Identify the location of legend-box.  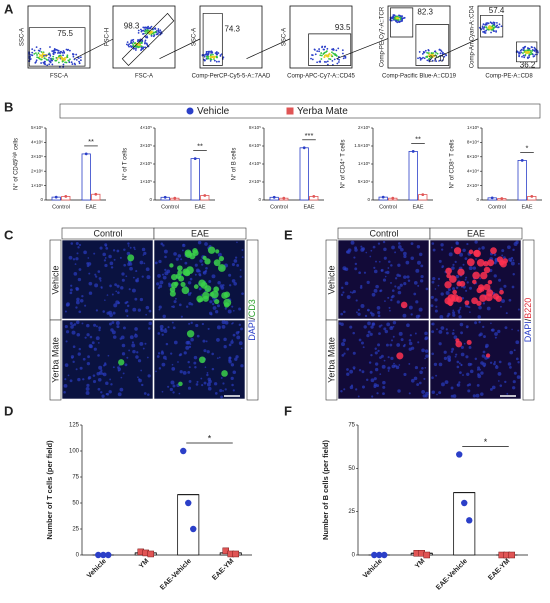
(300, 111).